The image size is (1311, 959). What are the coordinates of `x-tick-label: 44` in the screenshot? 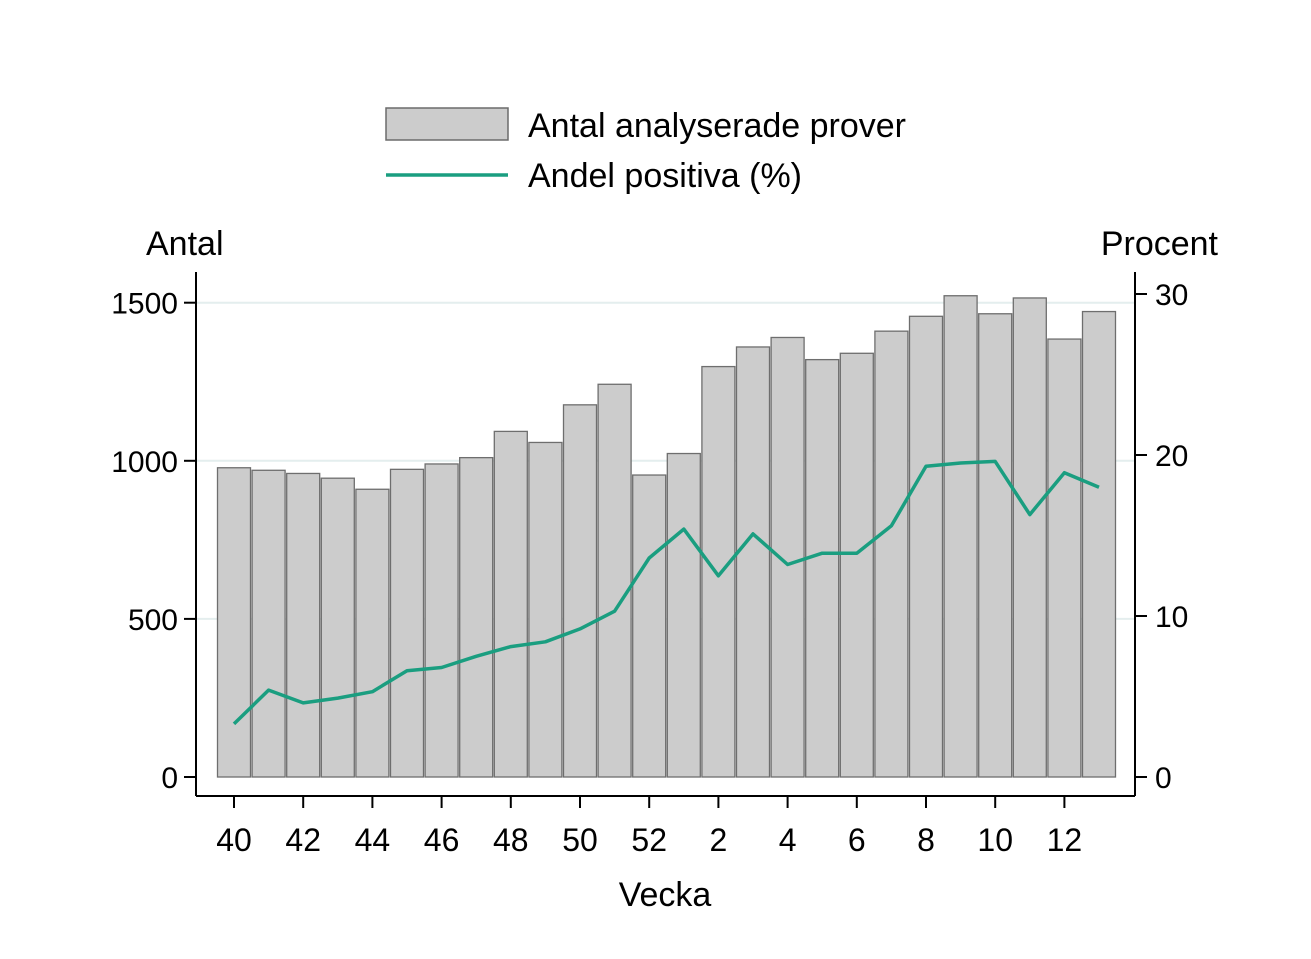 It's located at (373, 840).